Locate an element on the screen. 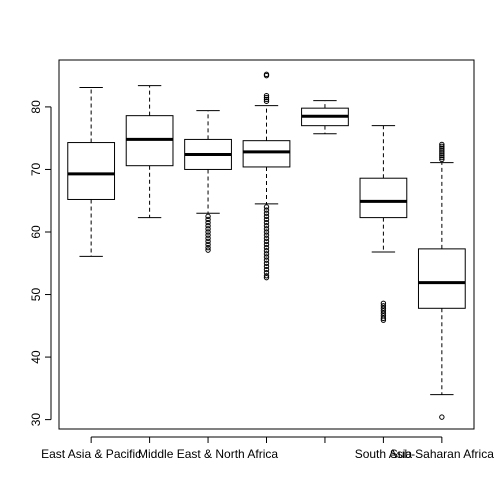 This screenshot has width=504, height=504. y-tick-label: 30 is located at coordinates (36, 420).